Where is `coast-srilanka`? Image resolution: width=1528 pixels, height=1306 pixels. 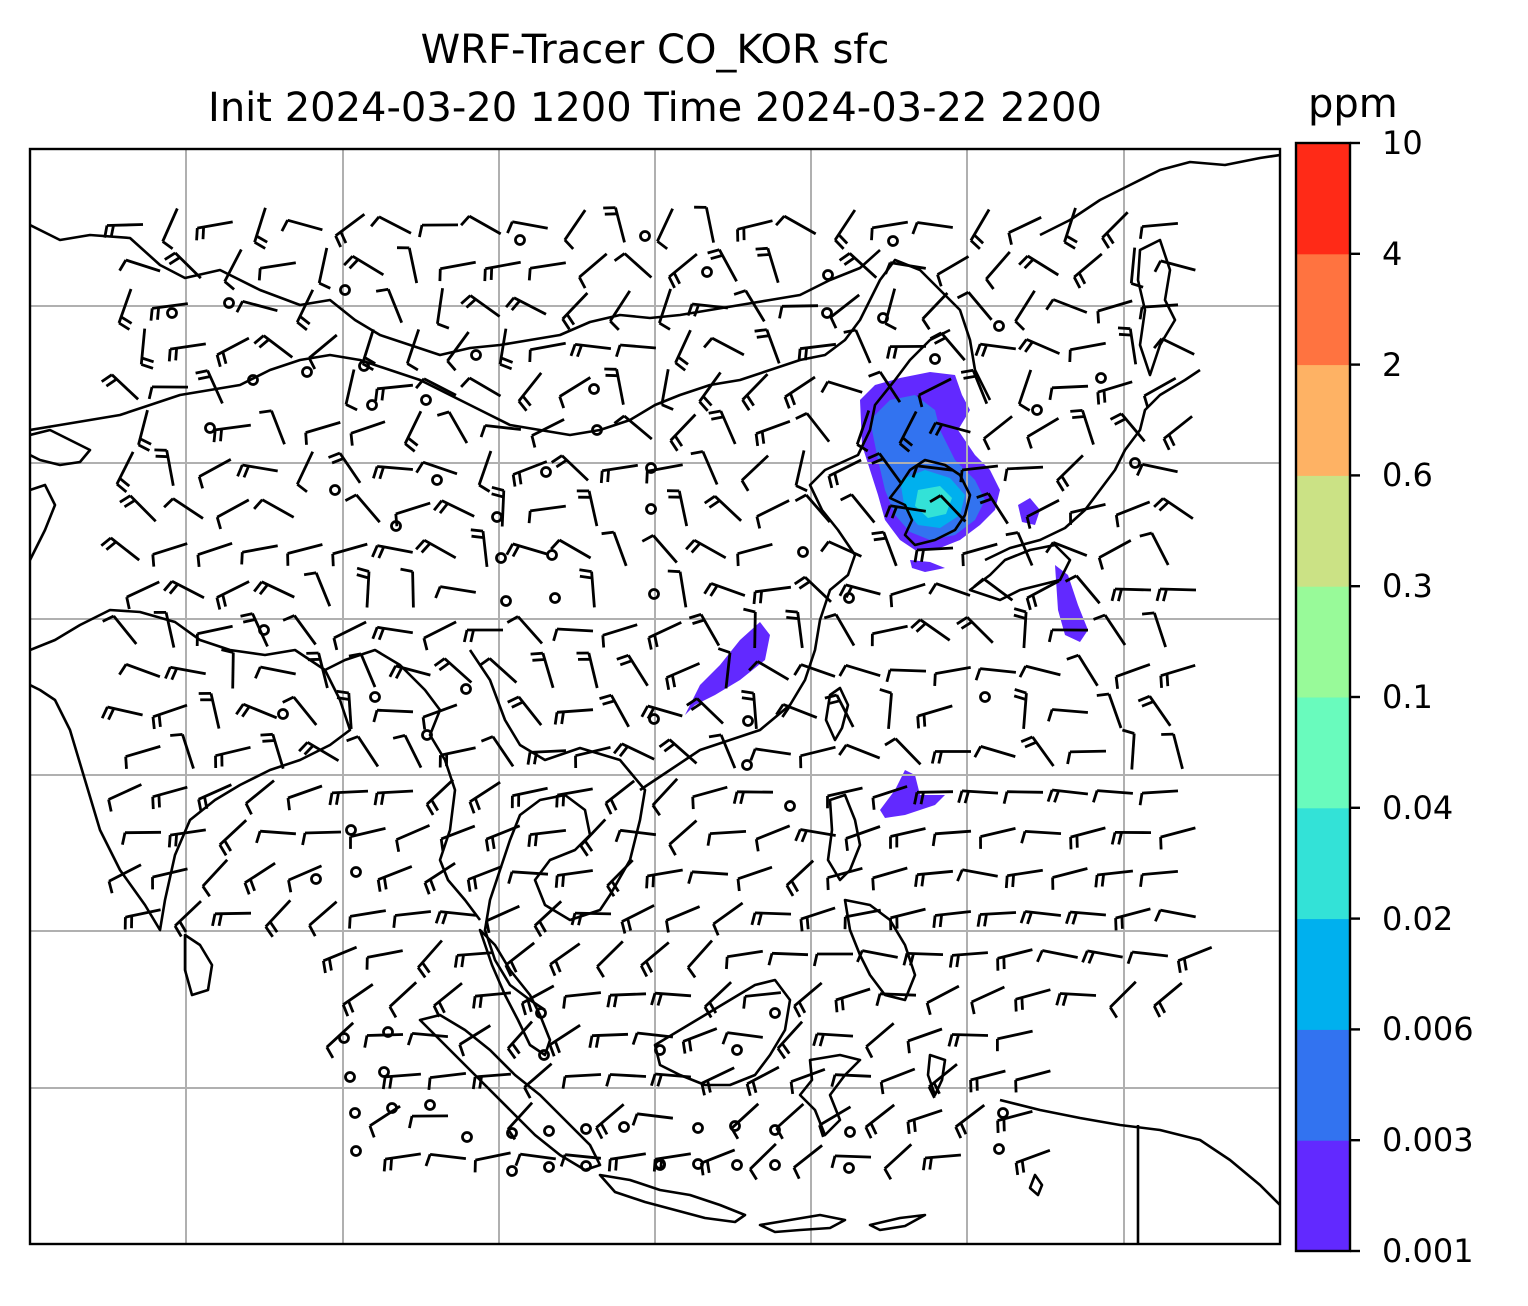
coast-srilanka is located at coordinates (198, 965).